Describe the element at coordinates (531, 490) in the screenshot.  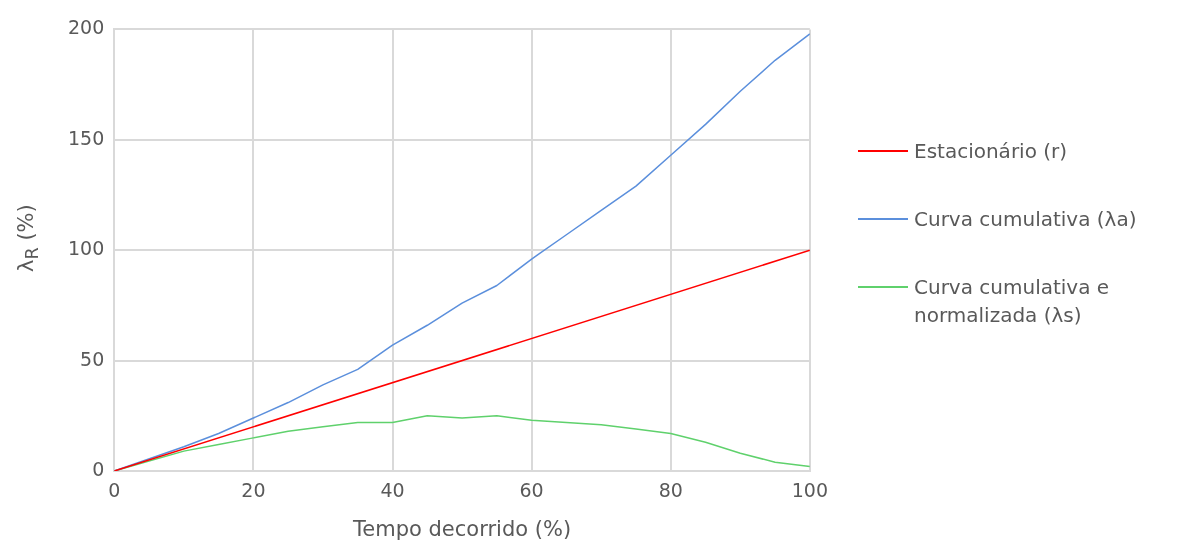
I see `x-tick-label: 60` at that location.